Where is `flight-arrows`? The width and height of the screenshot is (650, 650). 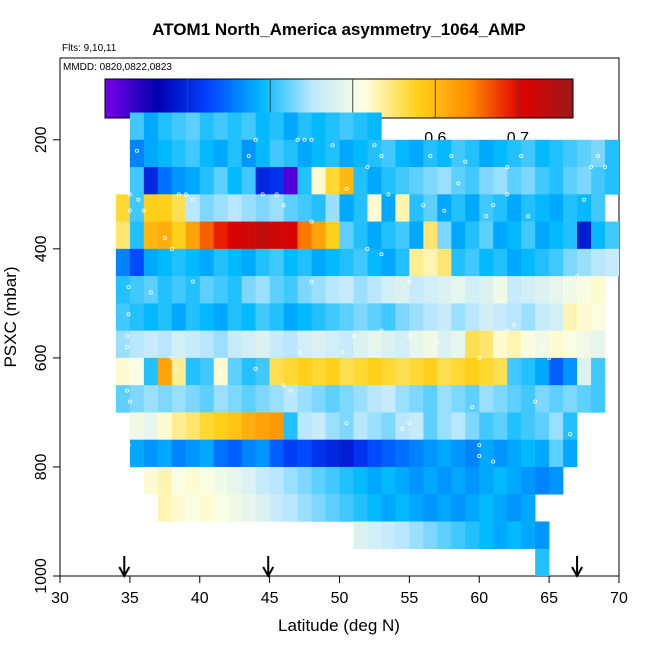
flight-arrows is located at coordinates (350, 567).